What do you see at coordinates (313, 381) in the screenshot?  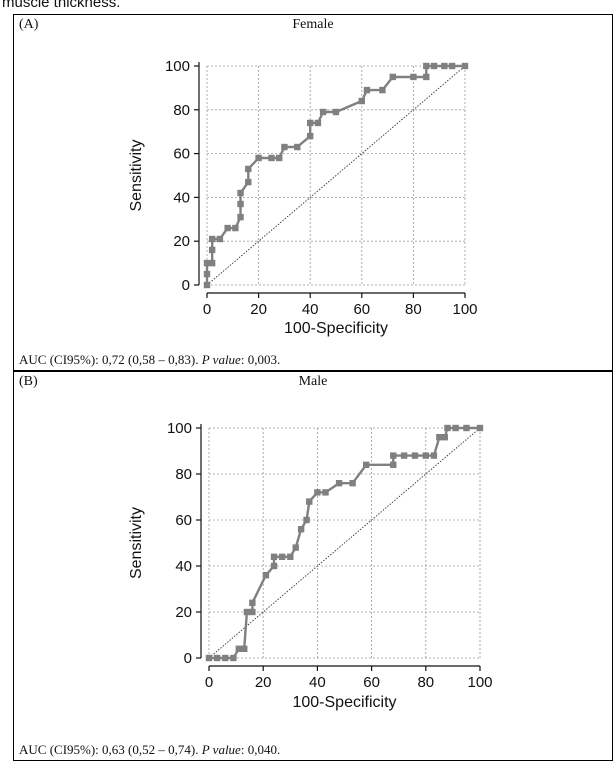 I see `panel-title: Male` at bounding box center [313, 381].